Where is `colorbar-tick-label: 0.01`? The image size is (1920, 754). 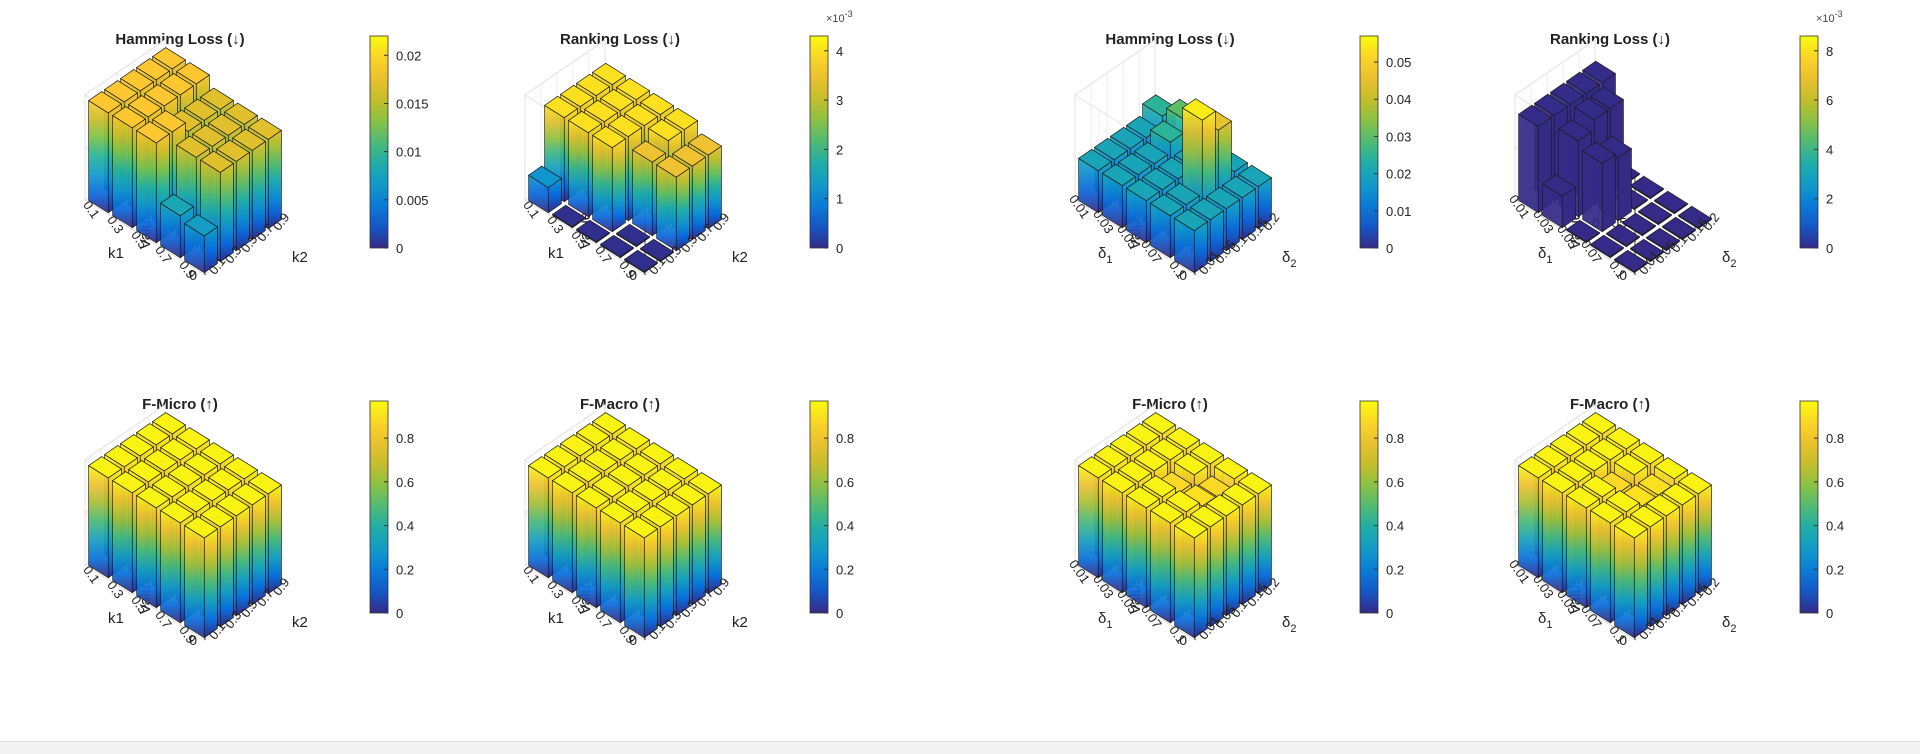 colorbar-tick-label: 0.01 is located at coordinates (408, 152).